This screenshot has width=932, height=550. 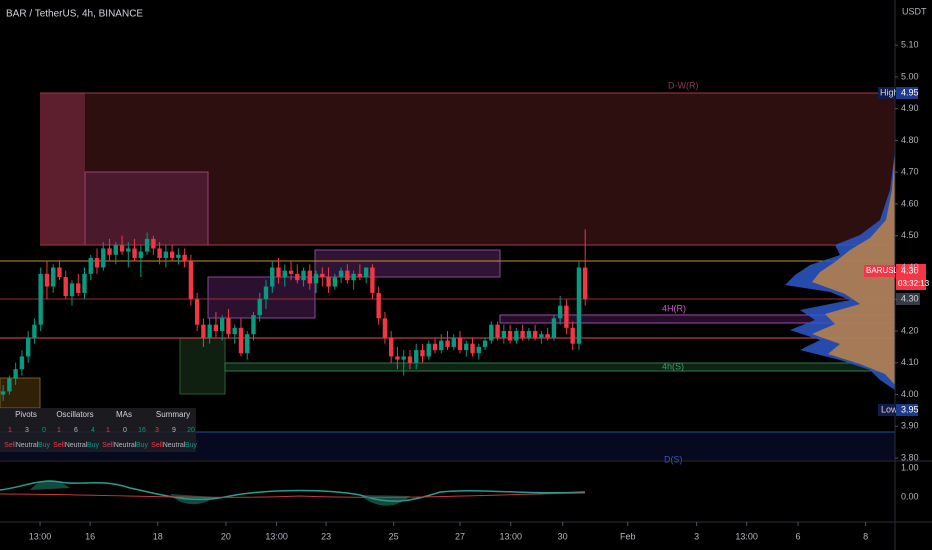 I want to click on price: 4.30, so click(x=910, y=298).